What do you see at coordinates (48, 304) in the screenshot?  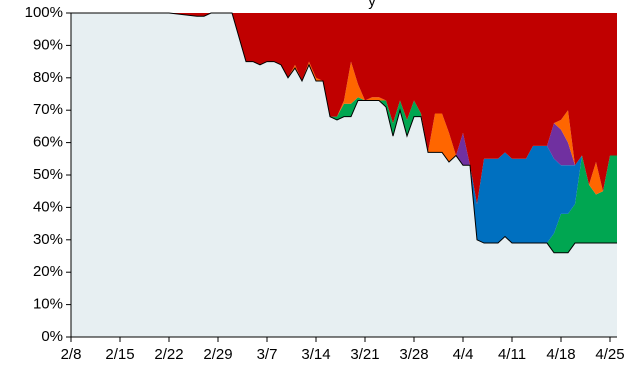 I see `y-tick-label: 10%` at bounding box center [48, 304].